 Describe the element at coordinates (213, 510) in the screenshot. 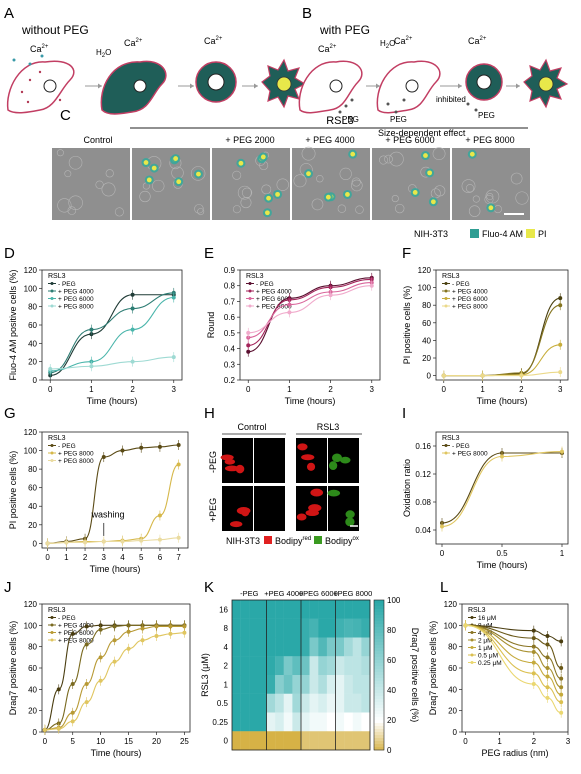

I see `h-row-plus: +PEG` at that location.